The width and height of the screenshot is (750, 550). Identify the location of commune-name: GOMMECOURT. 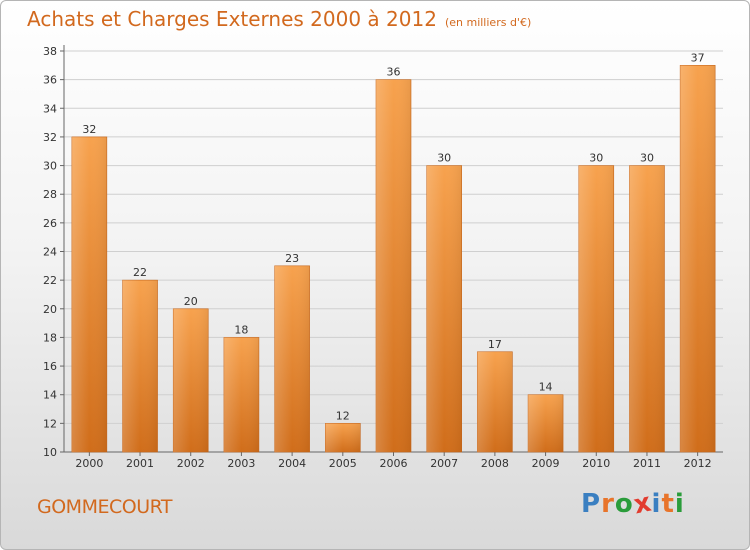
(105, 507).